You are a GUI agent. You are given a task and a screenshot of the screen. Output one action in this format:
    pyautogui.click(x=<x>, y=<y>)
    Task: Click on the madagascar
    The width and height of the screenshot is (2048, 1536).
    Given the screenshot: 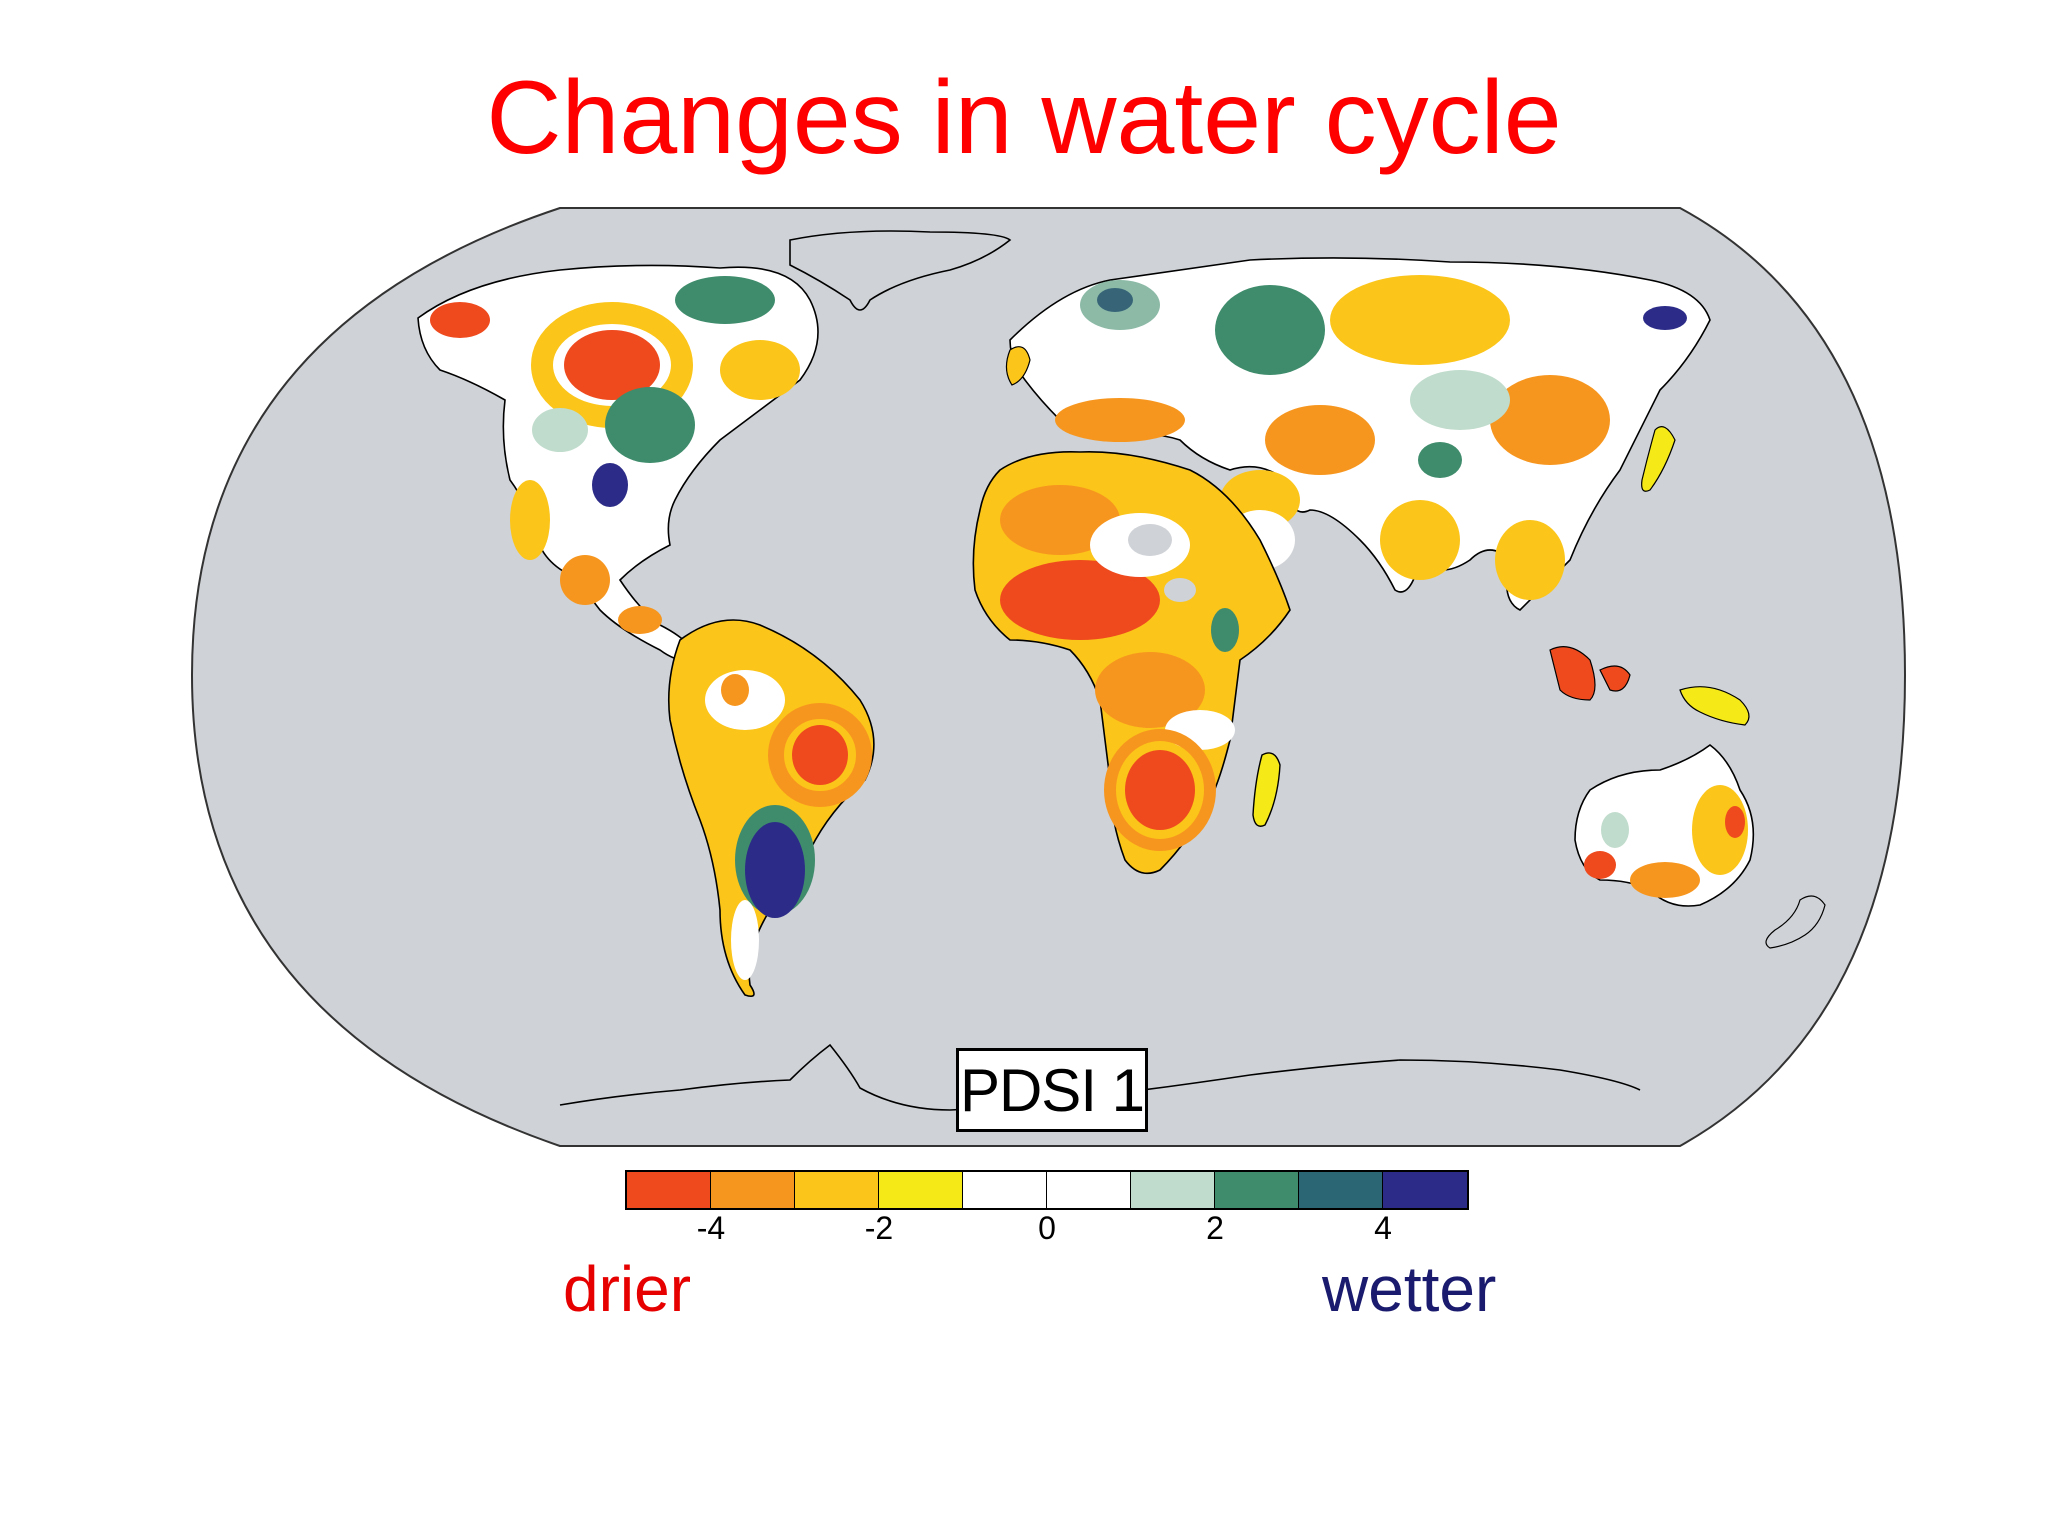 What is the action you would take?
    pyautogui.click(x=1266, y=789)
    